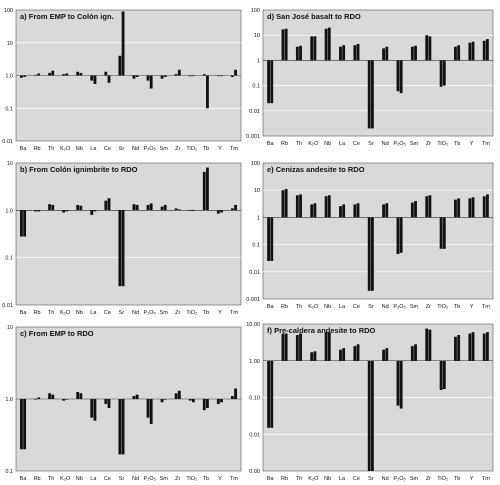 The height and width of the screenshot is (485, 500). I want to click on x-tick-label: Sm, so click(164, 479).